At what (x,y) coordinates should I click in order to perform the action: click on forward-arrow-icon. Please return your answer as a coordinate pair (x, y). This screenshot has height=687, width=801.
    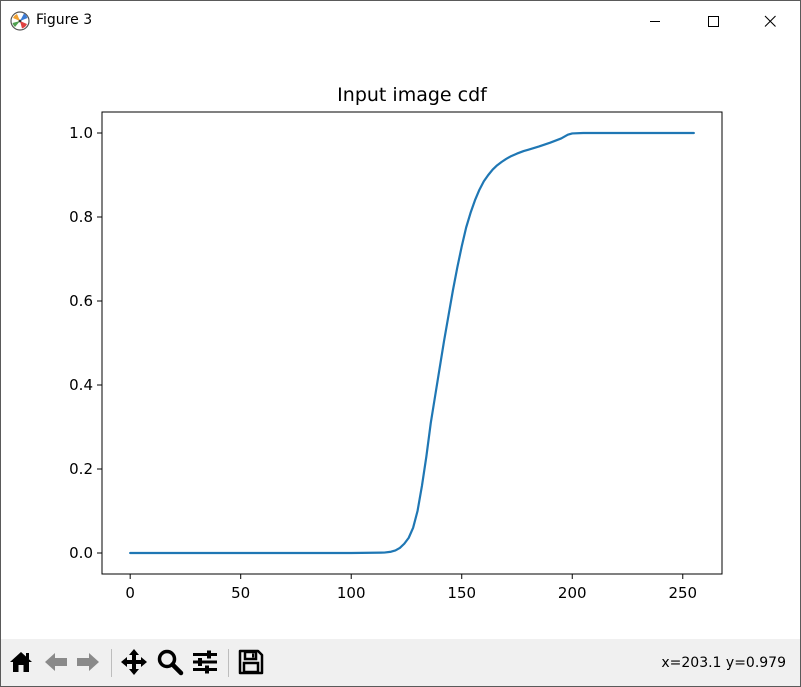
    Looking at the image, I should click on (88, 662).